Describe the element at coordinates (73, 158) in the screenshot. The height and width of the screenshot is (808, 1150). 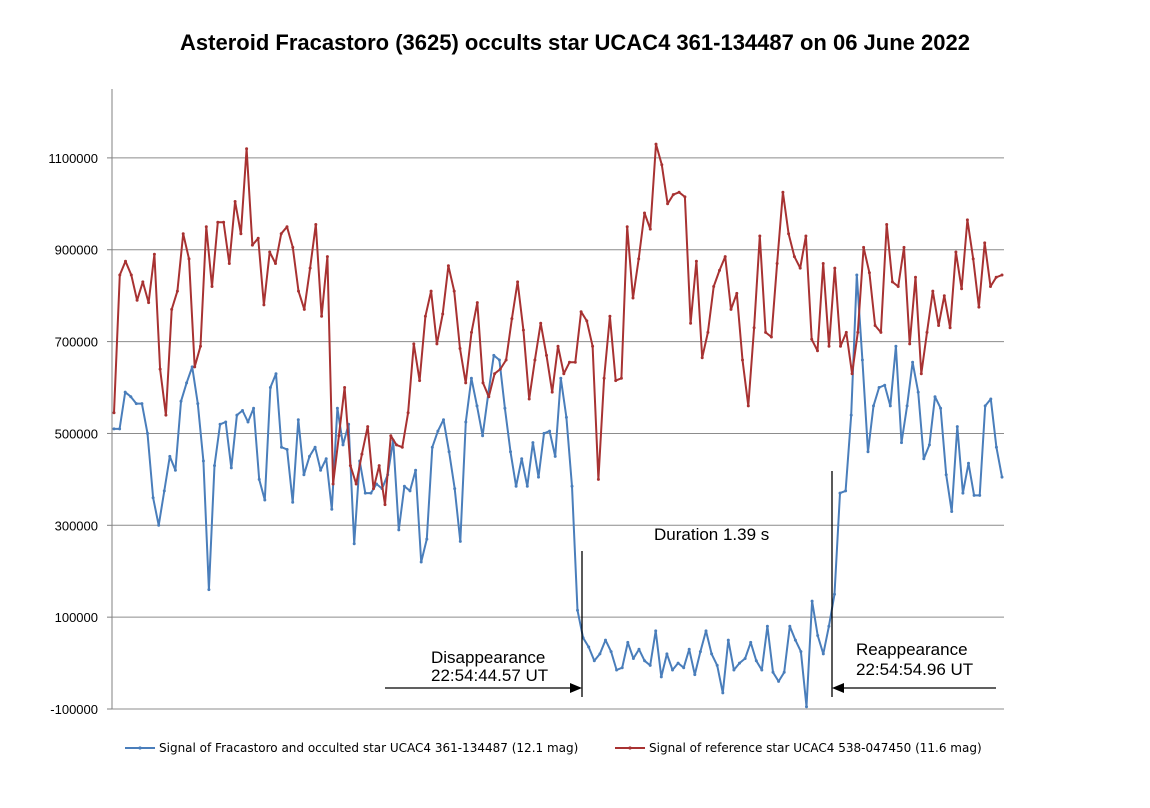
I see `y-tick-label: 1100000` at that location.